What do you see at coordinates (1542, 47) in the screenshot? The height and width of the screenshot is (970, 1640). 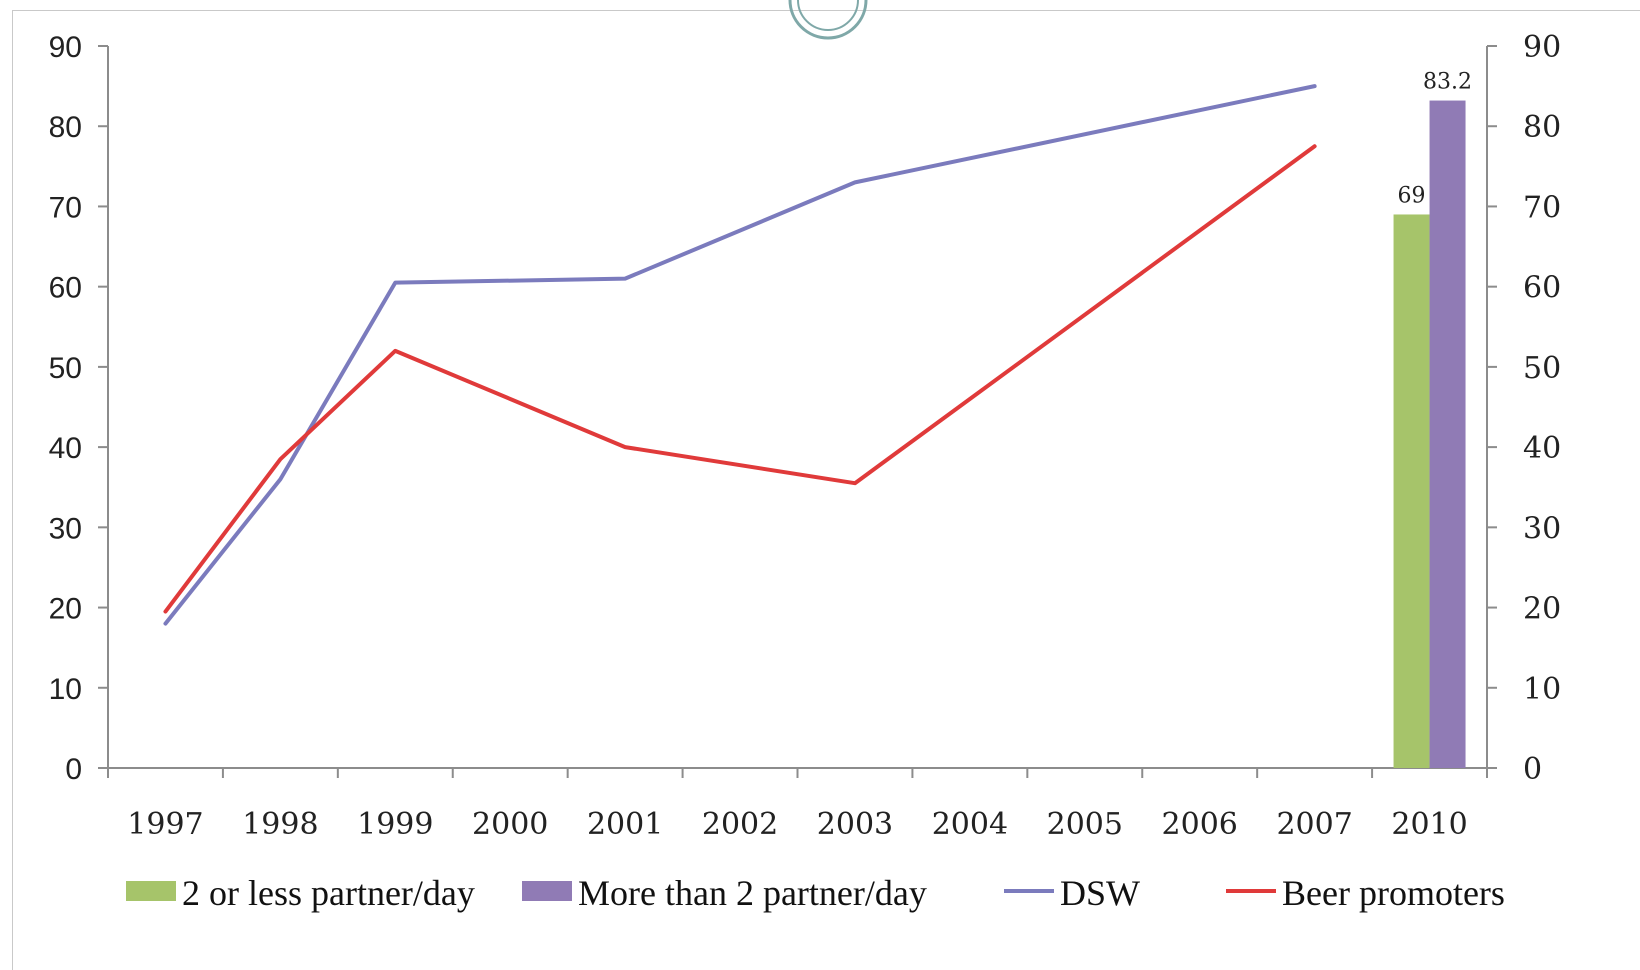 I see `y-right-tick-label: 90` at bounding box center [1542, 47].